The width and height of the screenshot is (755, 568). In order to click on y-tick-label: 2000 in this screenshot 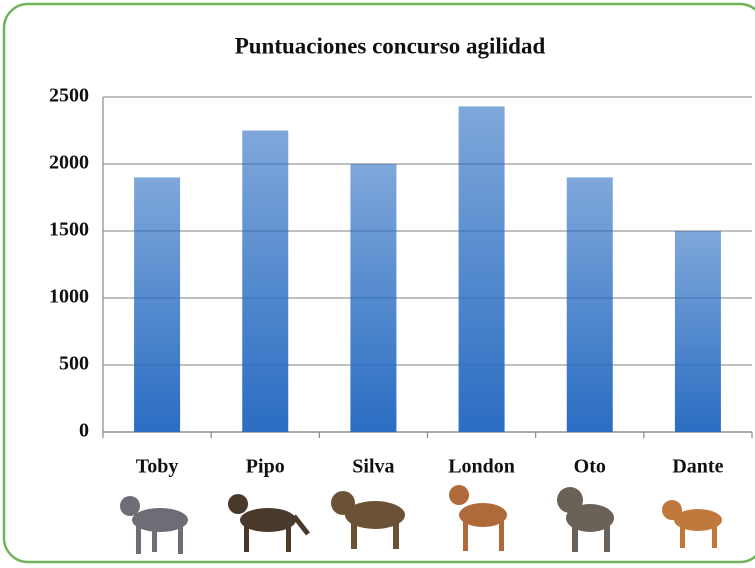, I will do `click(69, 163)`.